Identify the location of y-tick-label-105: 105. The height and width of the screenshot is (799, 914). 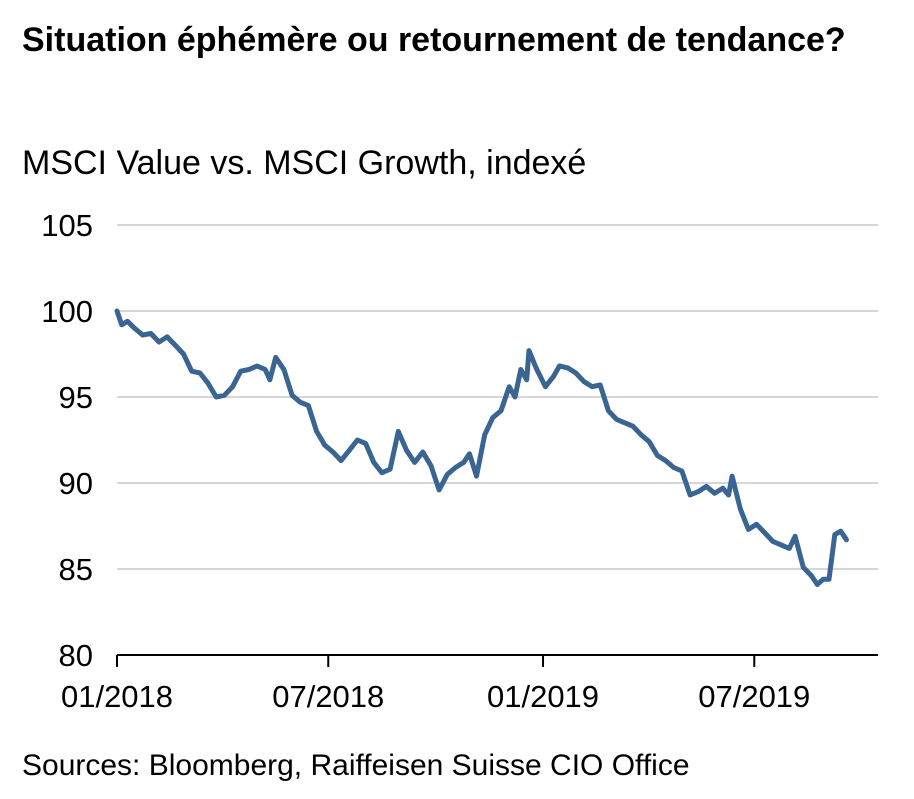
(67, 225).